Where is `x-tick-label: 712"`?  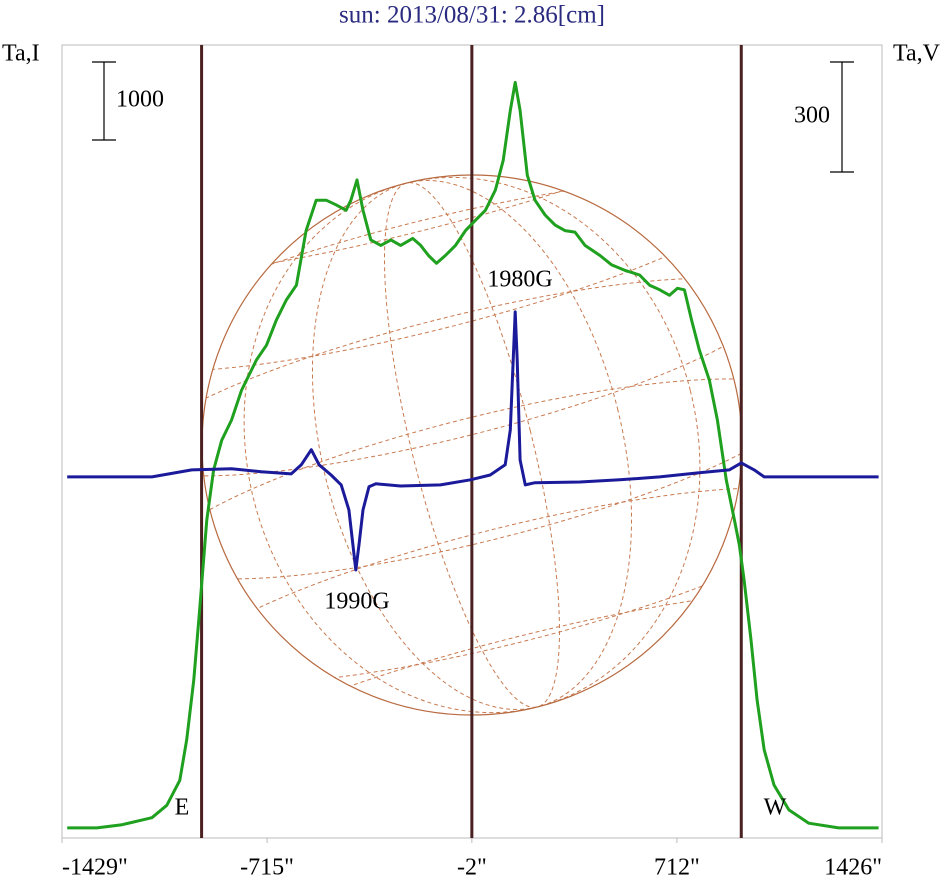 x-tick-label: 712" is located at coordinates (677, 868).